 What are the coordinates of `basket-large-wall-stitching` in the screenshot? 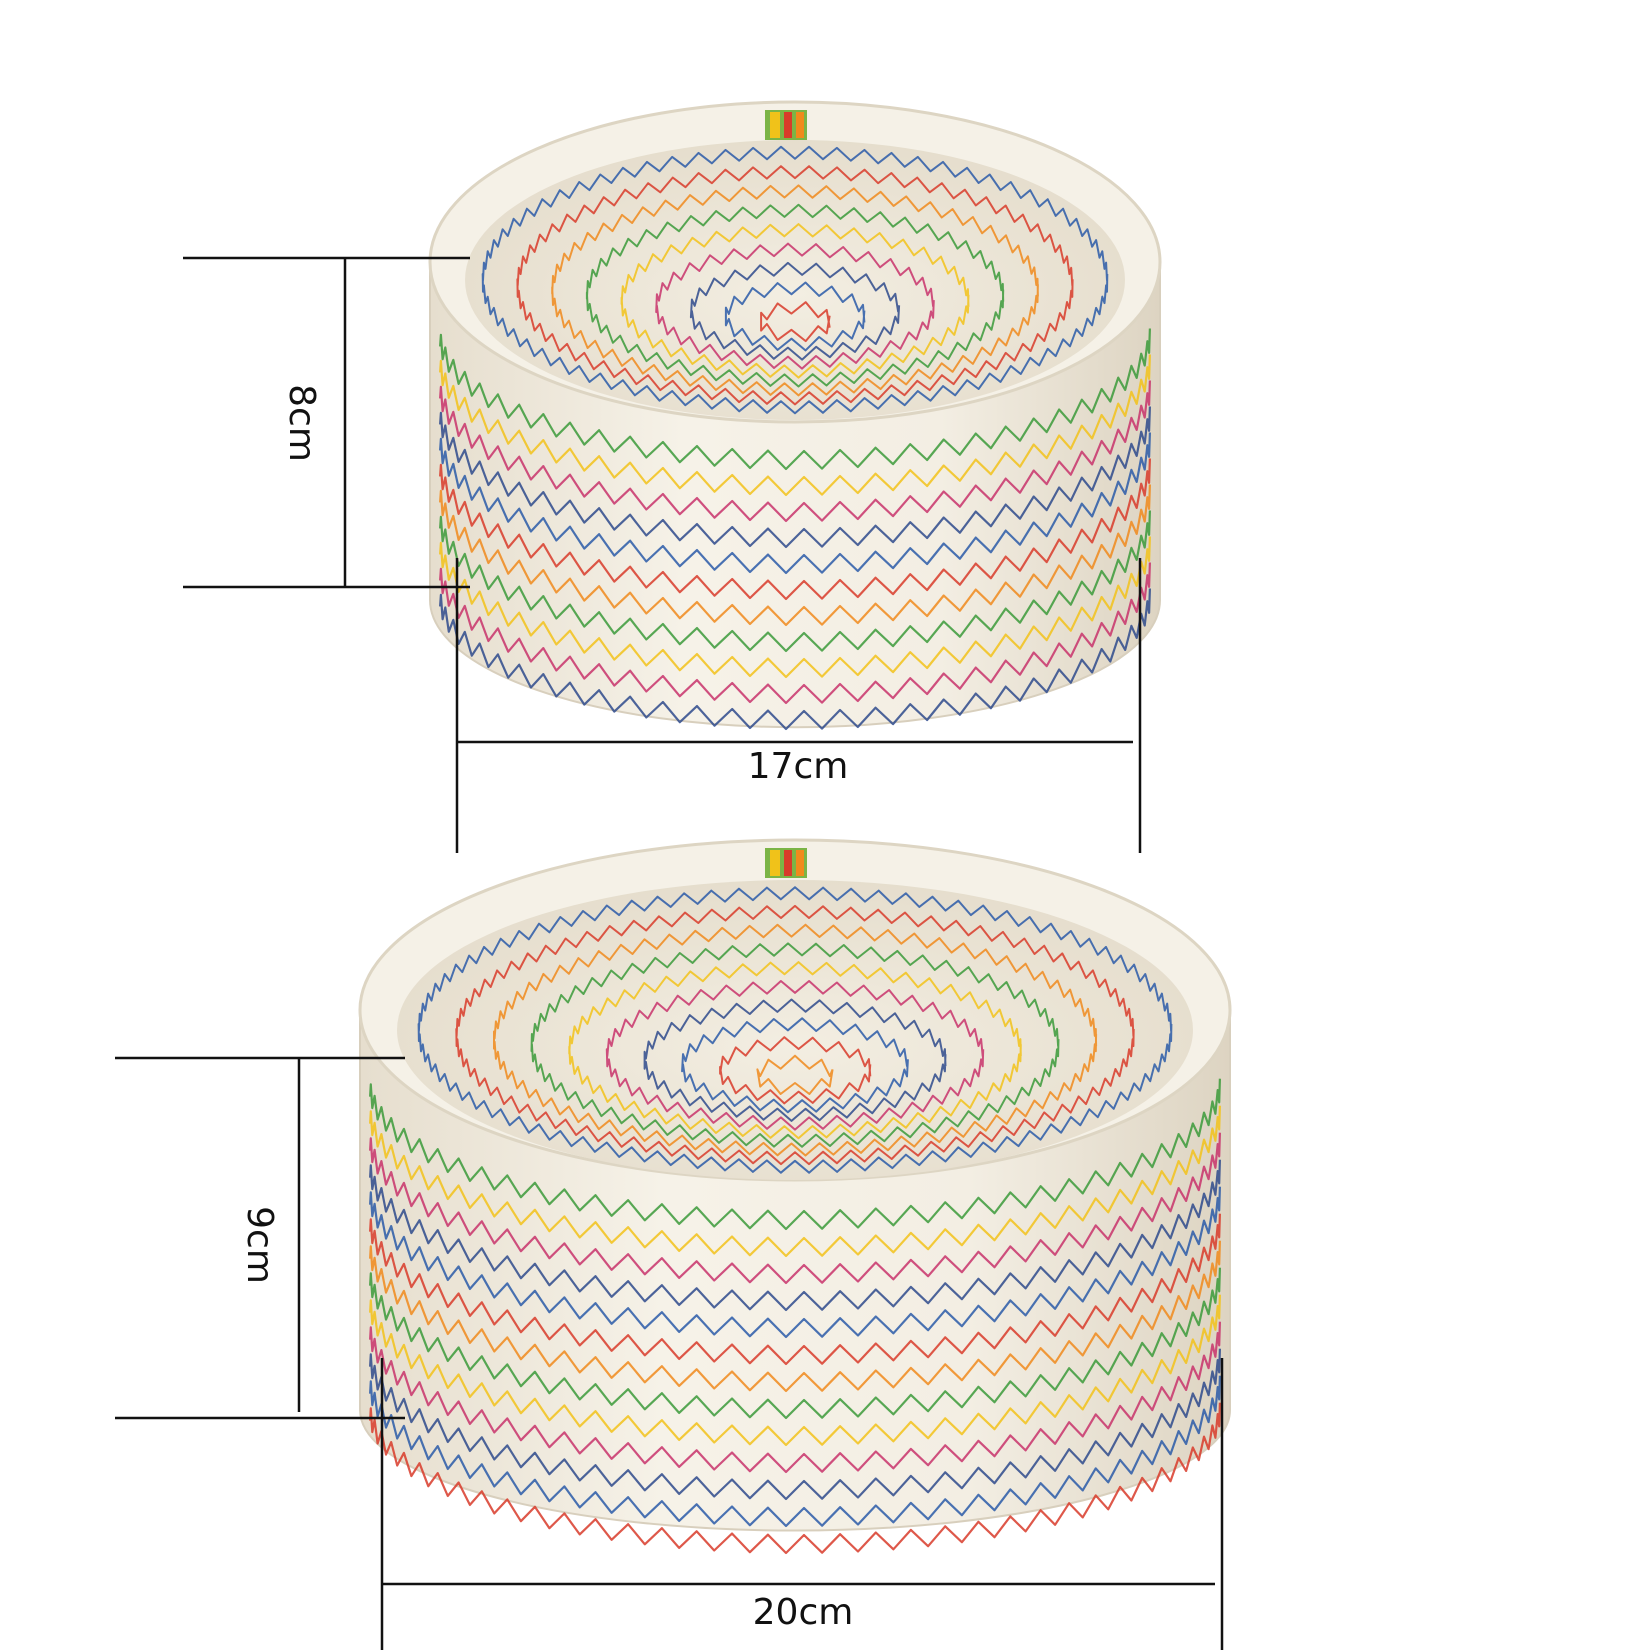 It's located at (795, 1316).